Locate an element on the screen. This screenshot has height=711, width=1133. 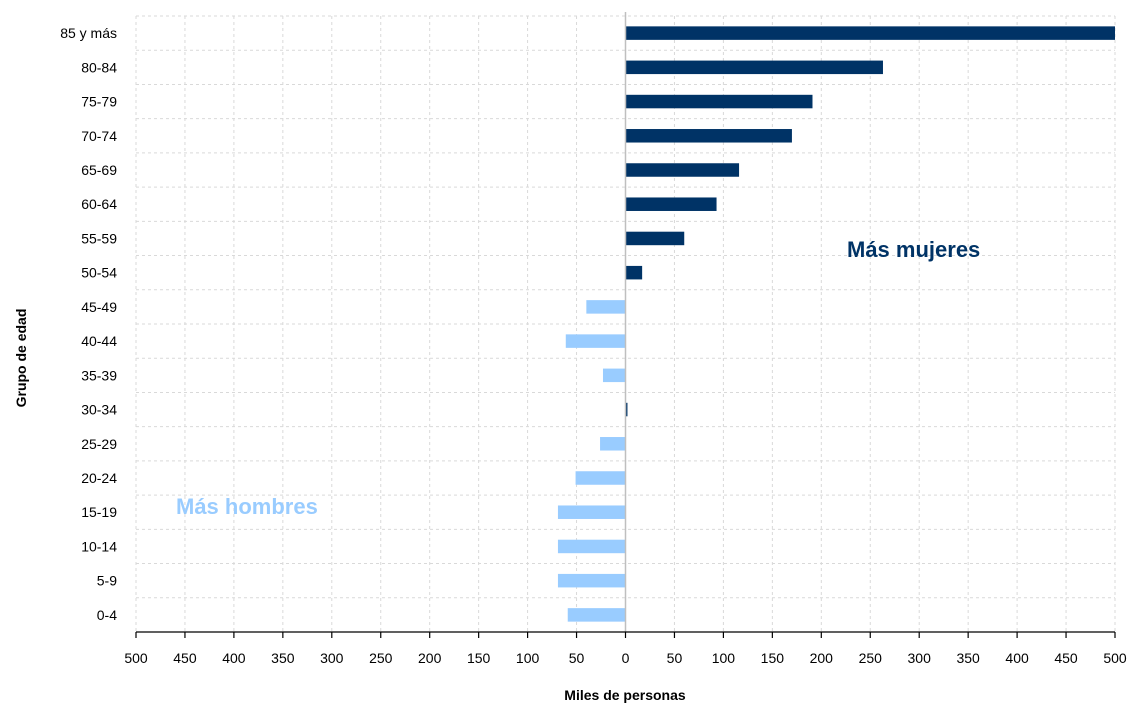
y-tick-label: 80-84 is located at coordinates (99, 67).